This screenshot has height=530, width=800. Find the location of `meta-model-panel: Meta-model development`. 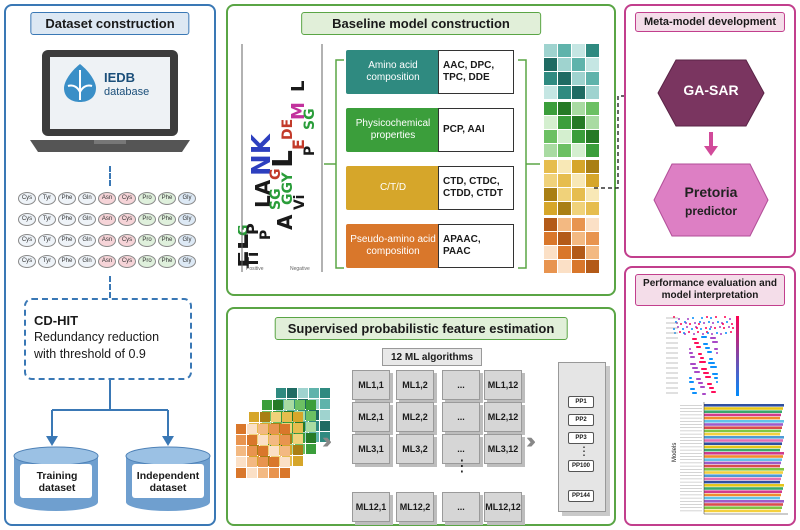

meta-model-panel: Meta-model development is located at coordinates (710, 131).